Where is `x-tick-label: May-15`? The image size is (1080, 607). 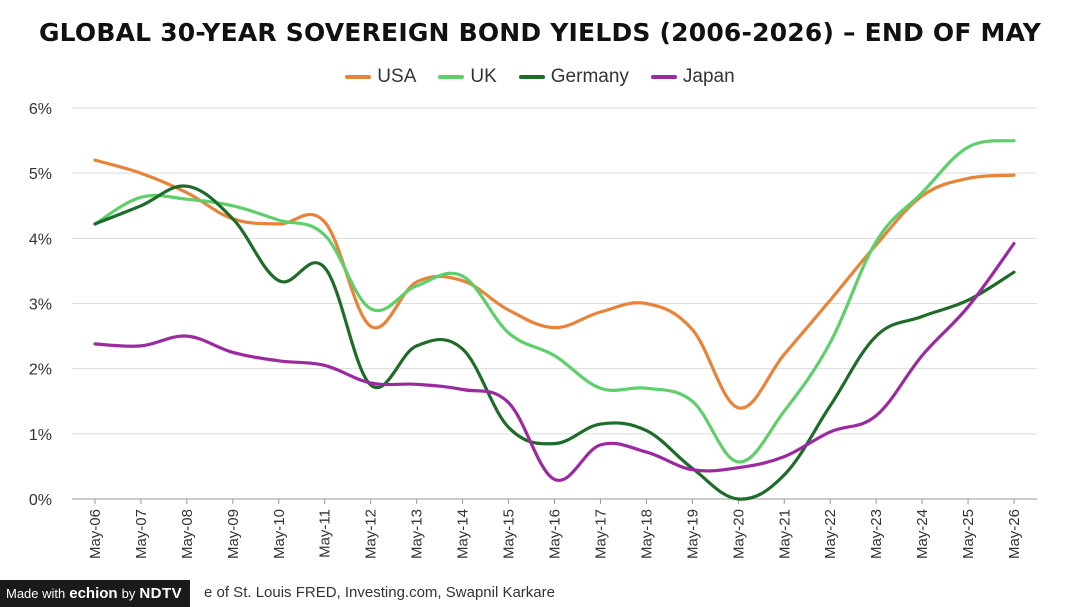
x-tick-label: May-15 is located at coordinates (509, 534).